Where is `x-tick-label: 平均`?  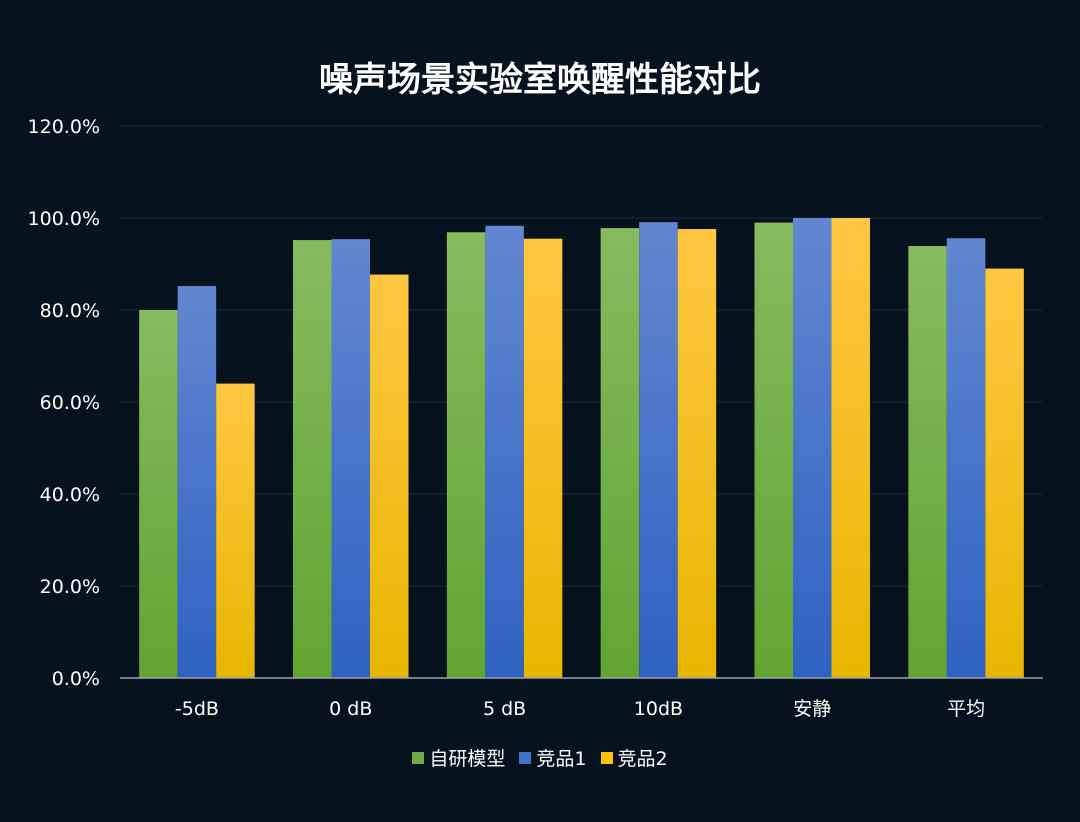 x-tick-label: 平均 is located at coordinates (966, 709).